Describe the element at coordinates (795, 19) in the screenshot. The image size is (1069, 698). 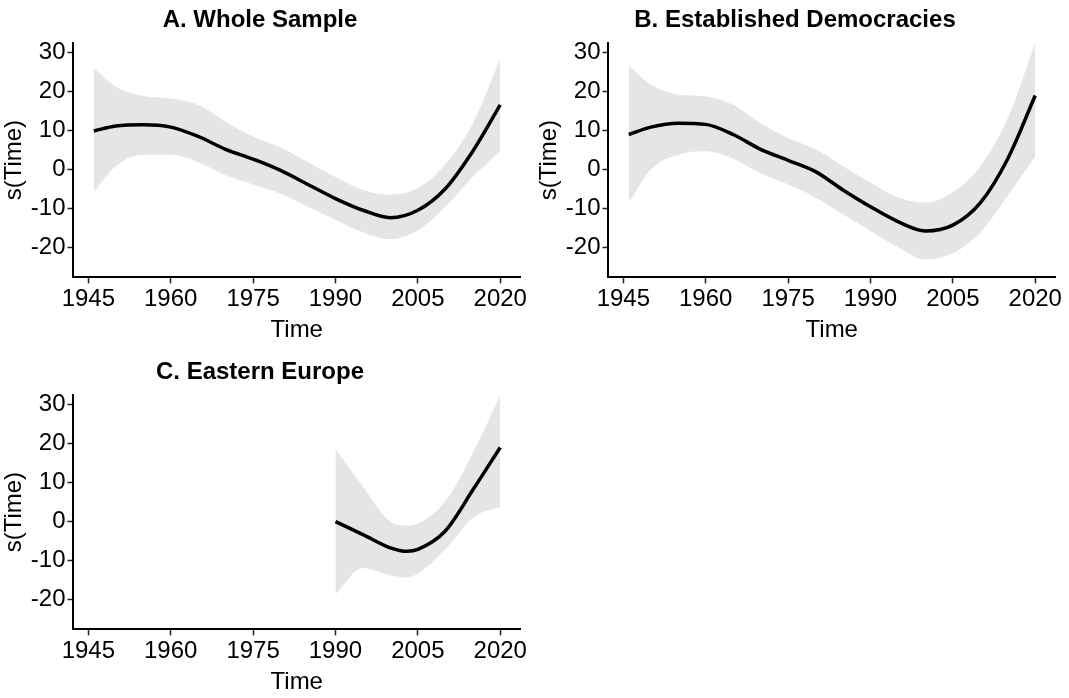
I see `chart-title: B. Established Democracies` at that location.